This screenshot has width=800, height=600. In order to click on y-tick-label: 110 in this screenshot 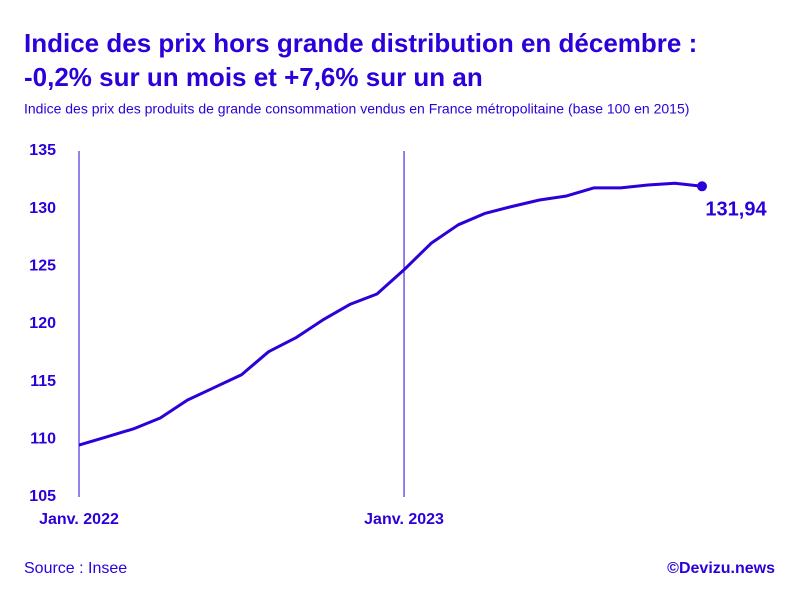, I will do `click(43, 439)`.